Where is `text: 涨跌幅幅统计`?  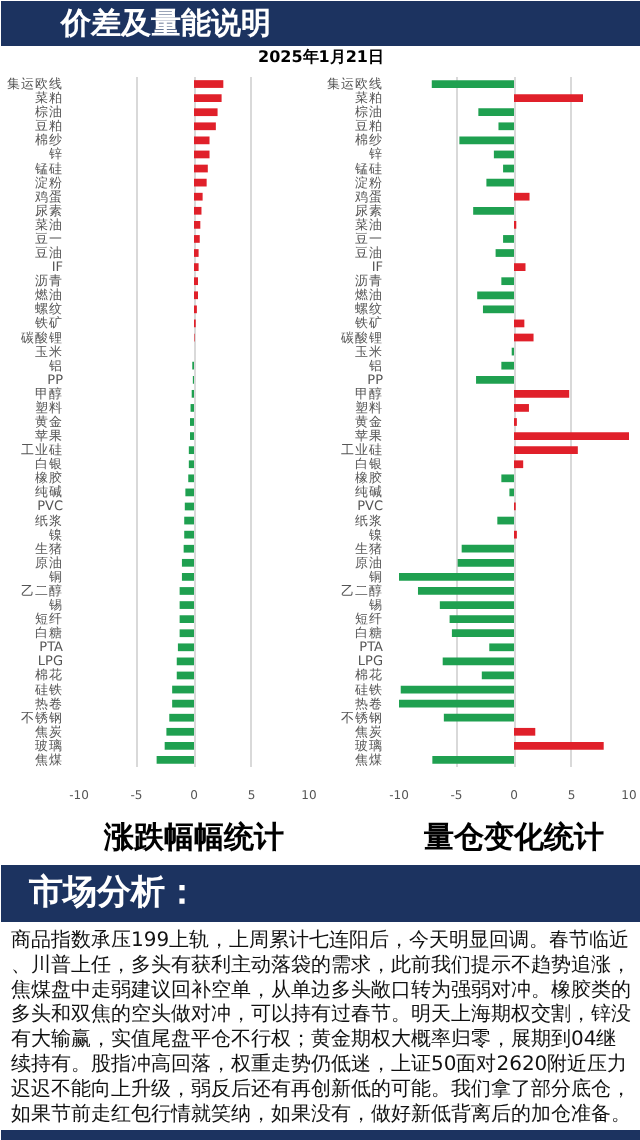 text: 涨跌幅幅统计 is located at coordinates (193, 837).